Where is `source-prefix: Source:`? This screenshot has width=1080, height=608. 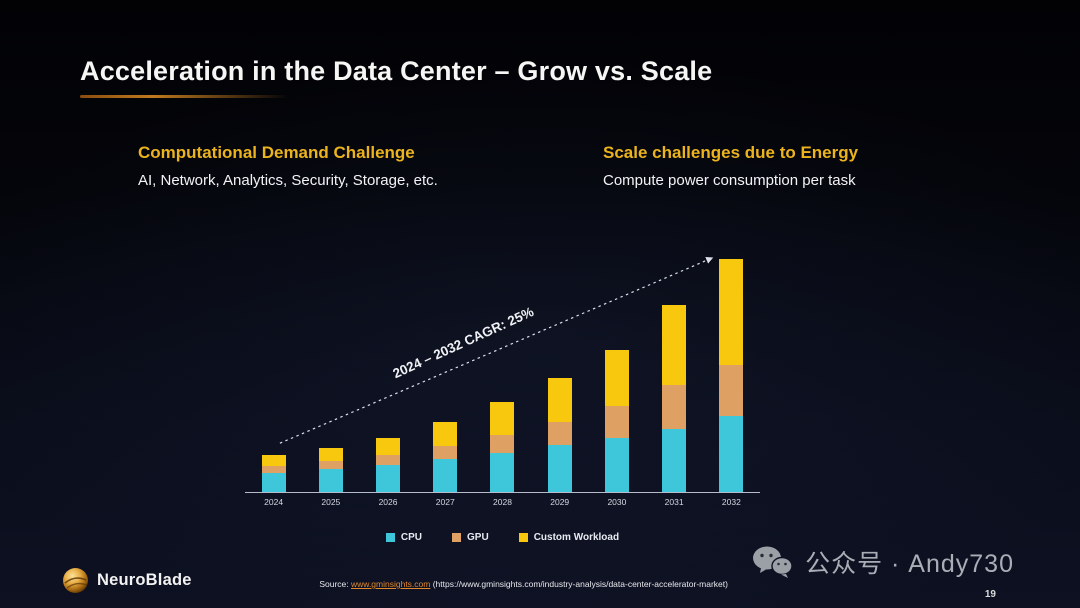
source-prefix: Source: is located at coordinates (335, 584).